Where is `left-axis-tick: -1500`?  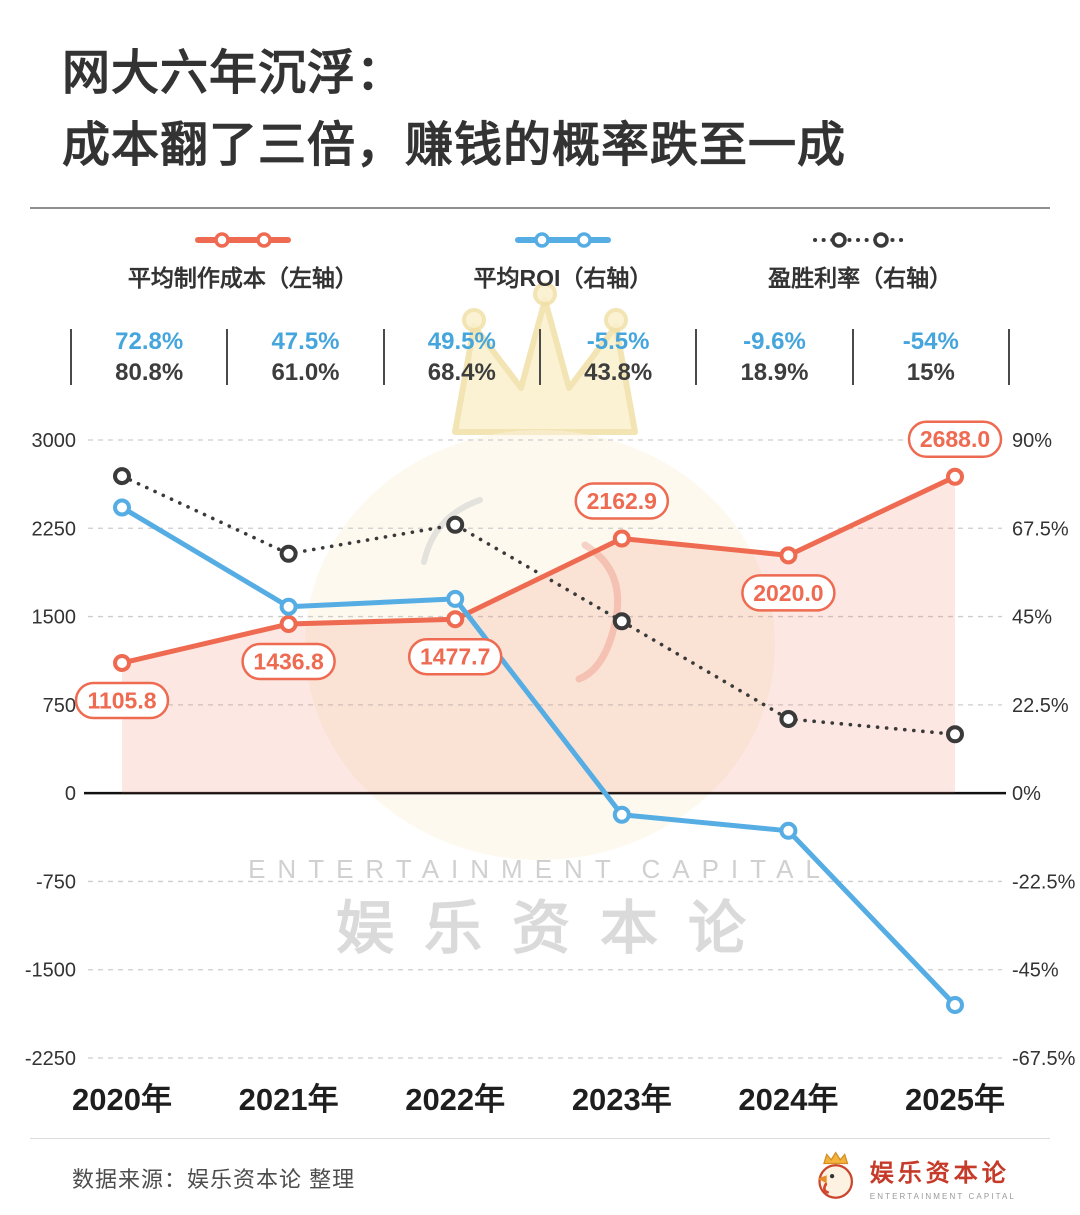
left-axis-tick: -1500 is located at coordinates (50, 971).